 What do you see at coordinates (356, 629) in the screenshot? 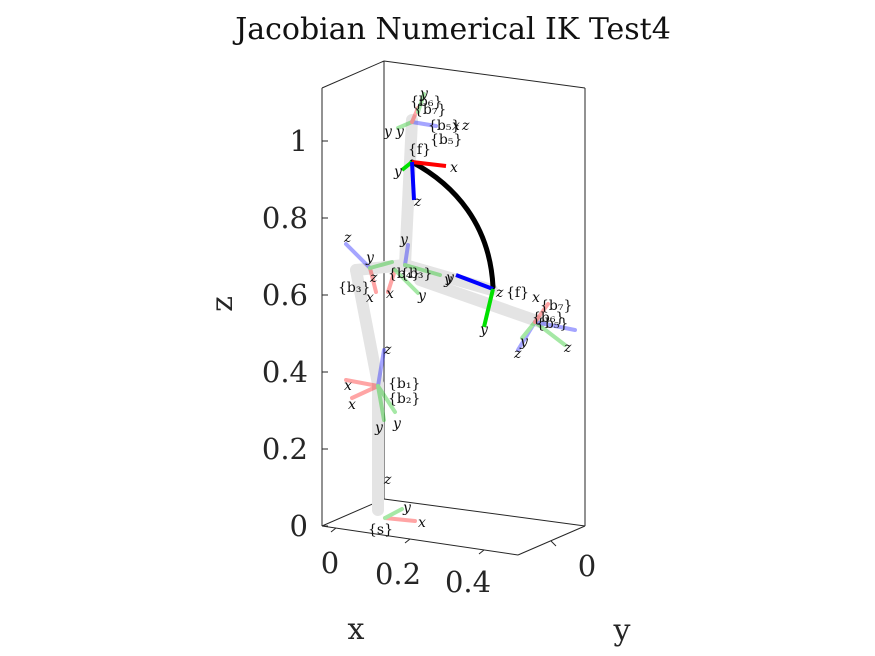
I see `x-axis-label: x` at bounding box center [356, 629].